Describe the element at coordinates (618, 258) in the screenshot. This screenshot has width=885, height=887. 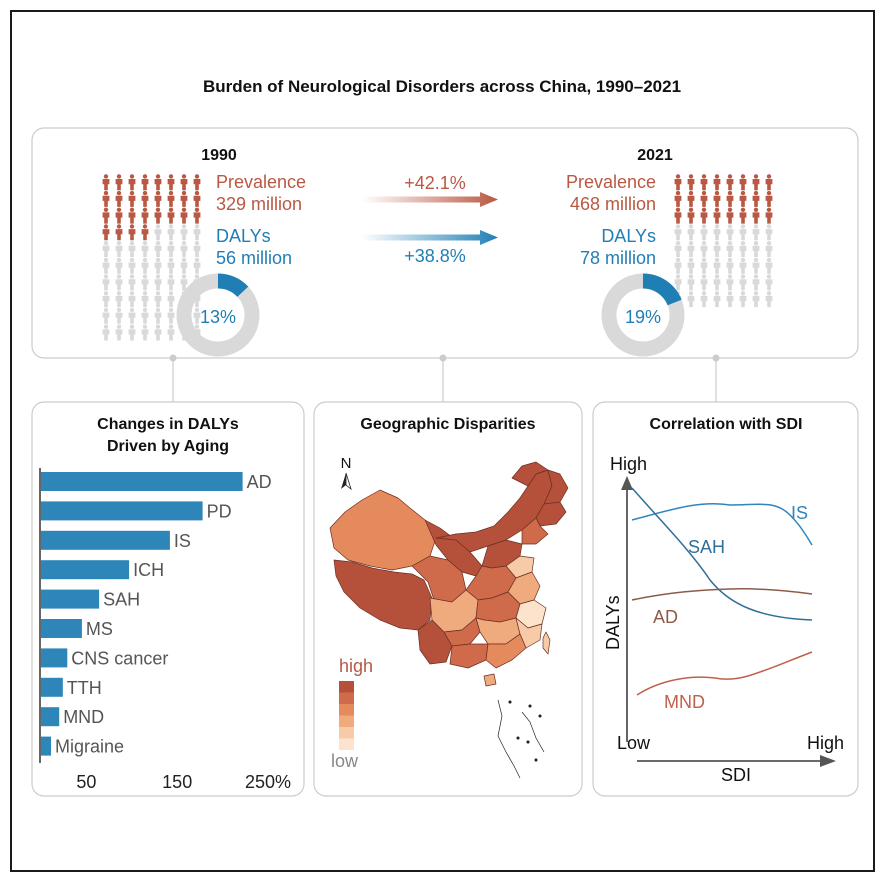
I see `dalys-2021-value: 78 million` at that location.